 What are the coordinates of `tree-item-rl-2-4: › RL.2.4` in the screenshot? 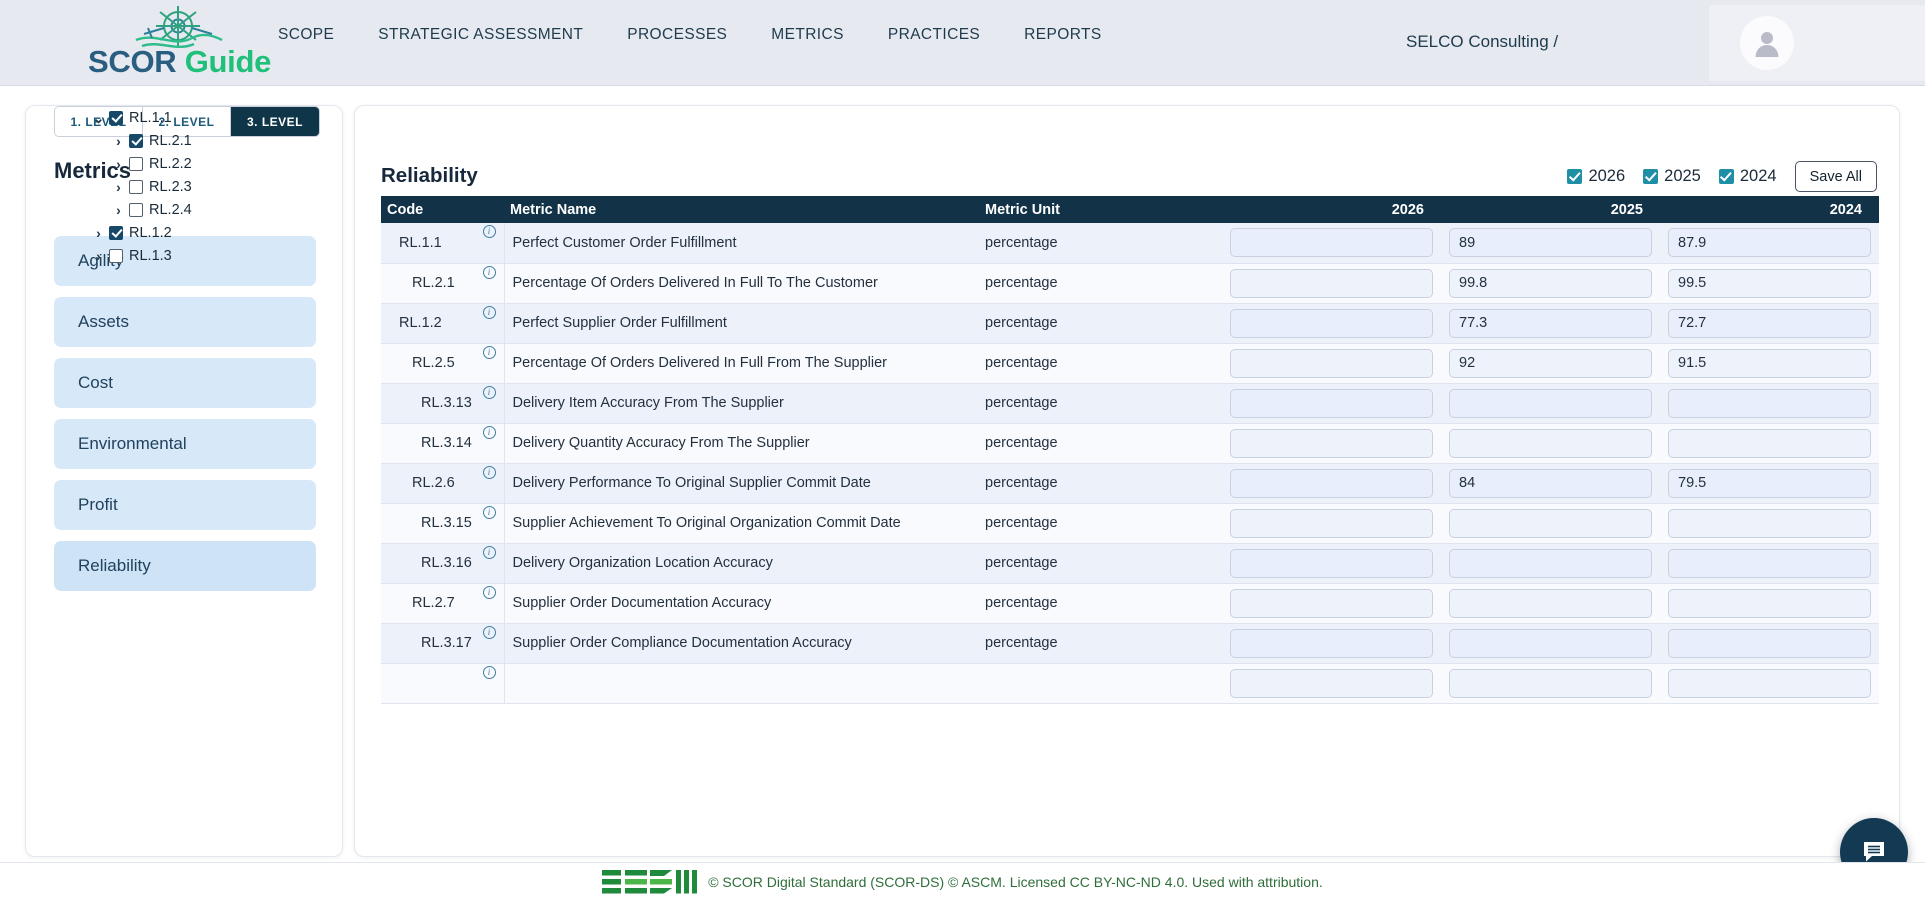 It's located at (197, 209).